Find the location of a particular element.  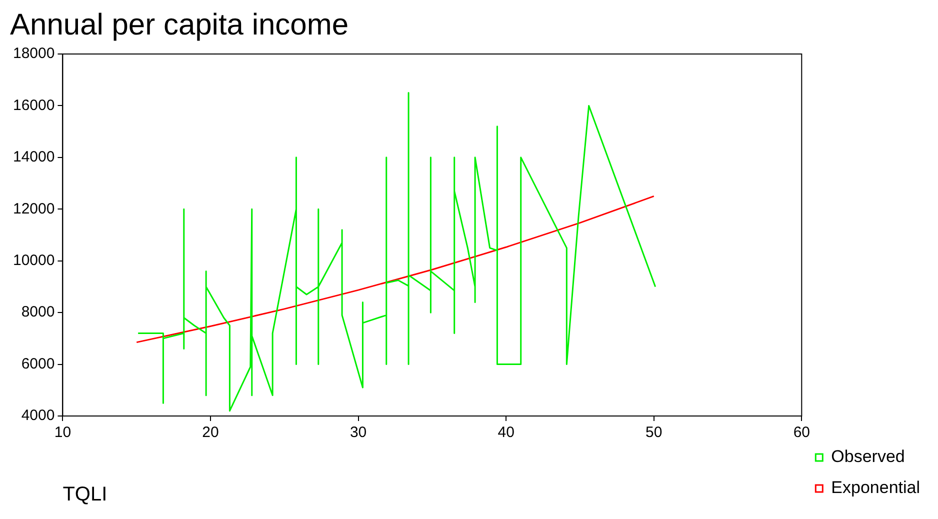

x-tick-label: 50 is located at coordinates (654, 433).